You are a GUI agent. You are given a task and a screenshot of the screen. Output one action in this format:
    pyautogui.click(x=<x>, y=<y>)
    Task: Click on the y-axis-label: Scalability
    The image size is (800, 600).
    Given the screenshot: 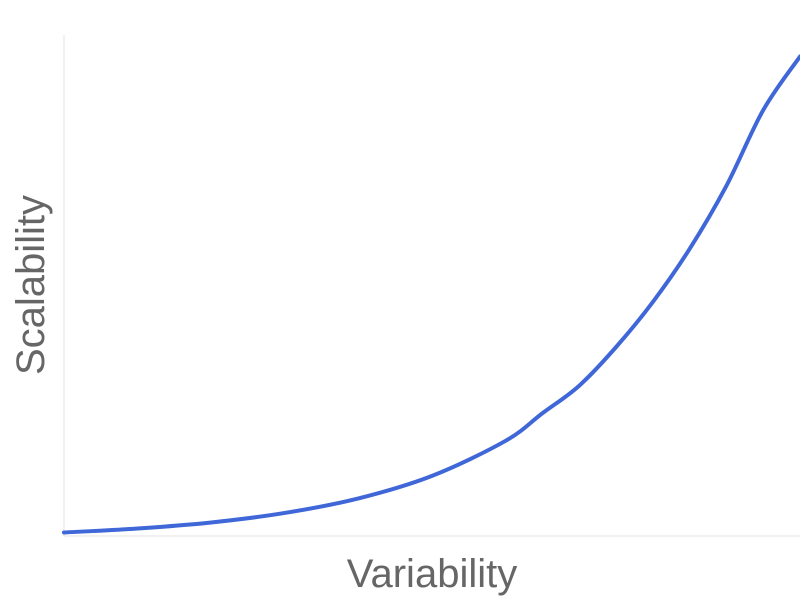 What is the action you would take?
    pyautogui.click(x=31, y=285)
    